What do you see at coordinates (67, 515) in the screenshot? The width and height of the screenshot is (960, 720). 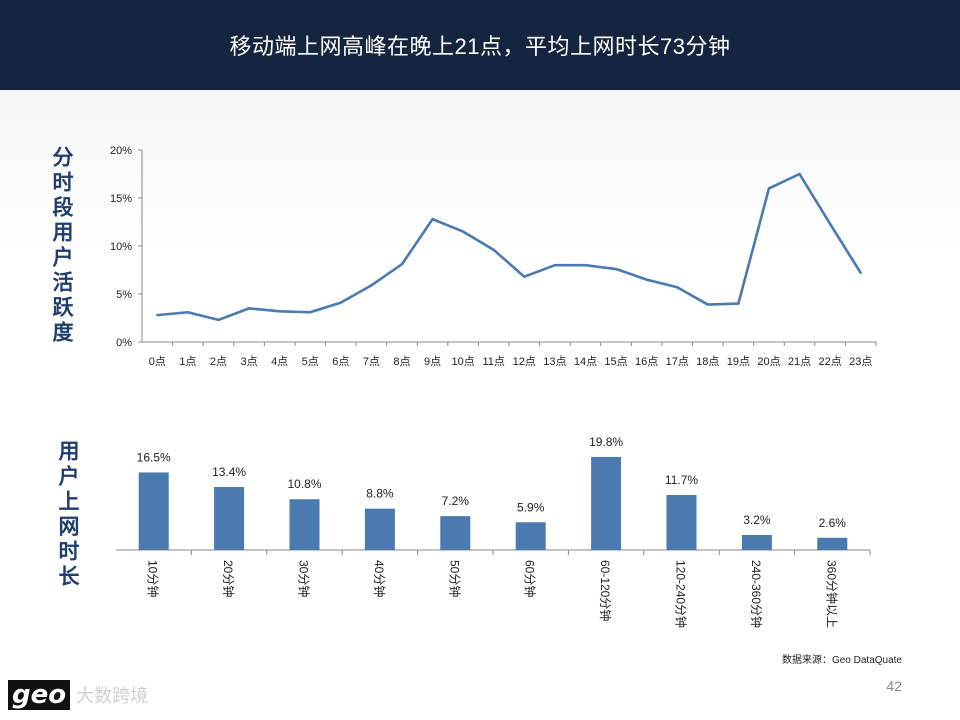 I see `bar-chart-side-title: 用户上网时长` at bounding box center [67, 515].